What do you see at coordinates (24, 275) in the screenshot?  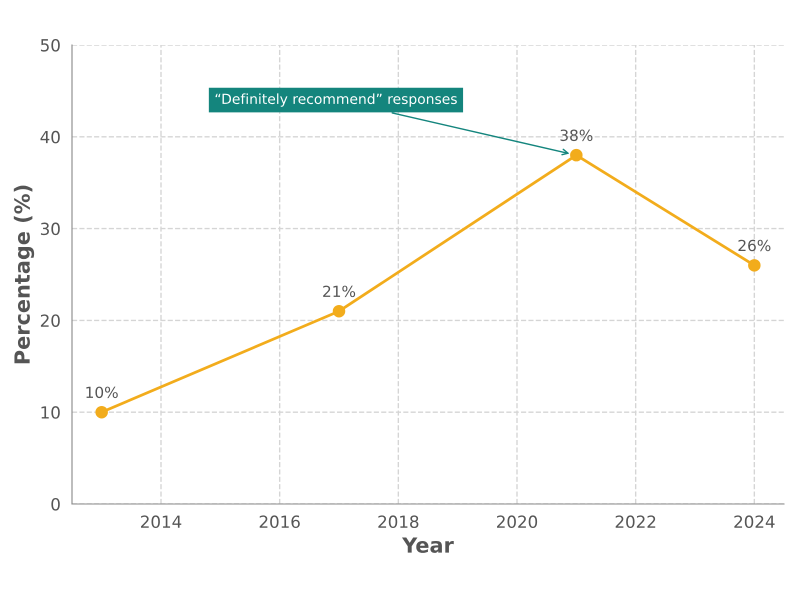 I see `y-axis-title: Percentage (%)` at bounding box center [24, 275].